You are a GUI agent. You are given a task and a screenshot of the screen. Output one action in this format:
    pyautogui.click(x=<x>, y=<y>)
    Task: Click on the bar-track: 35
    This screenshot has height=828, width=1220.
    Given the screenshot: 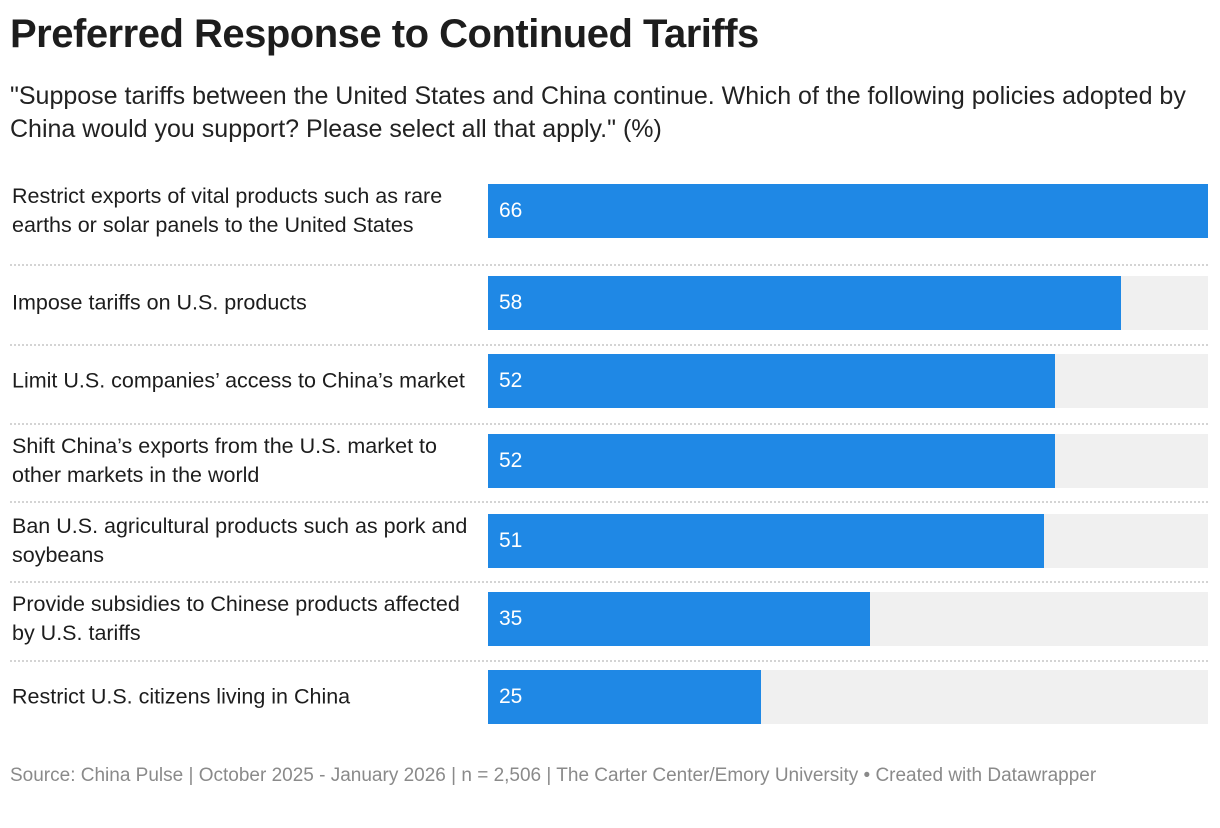 What is the action you would take?
    pyautogui.click(x=848, y=619)
    